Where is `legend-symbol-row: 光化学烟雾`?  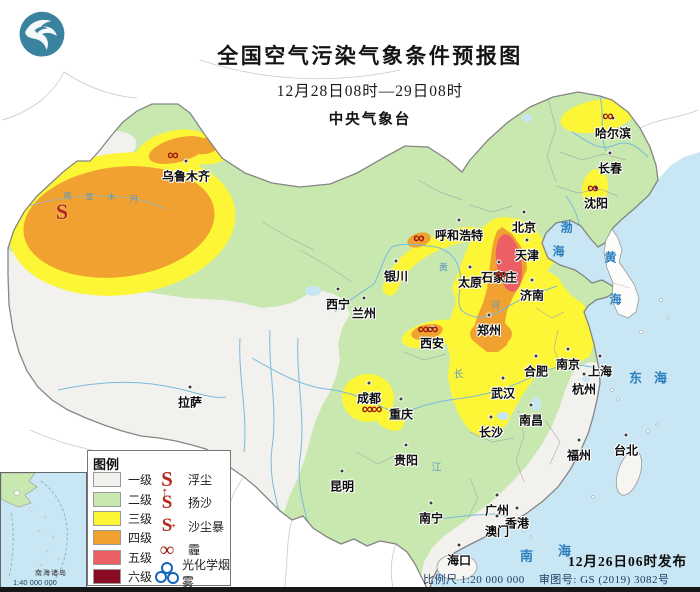
legend-symbol-row: 光化学烟雾 is located at coordinates (191, 573).